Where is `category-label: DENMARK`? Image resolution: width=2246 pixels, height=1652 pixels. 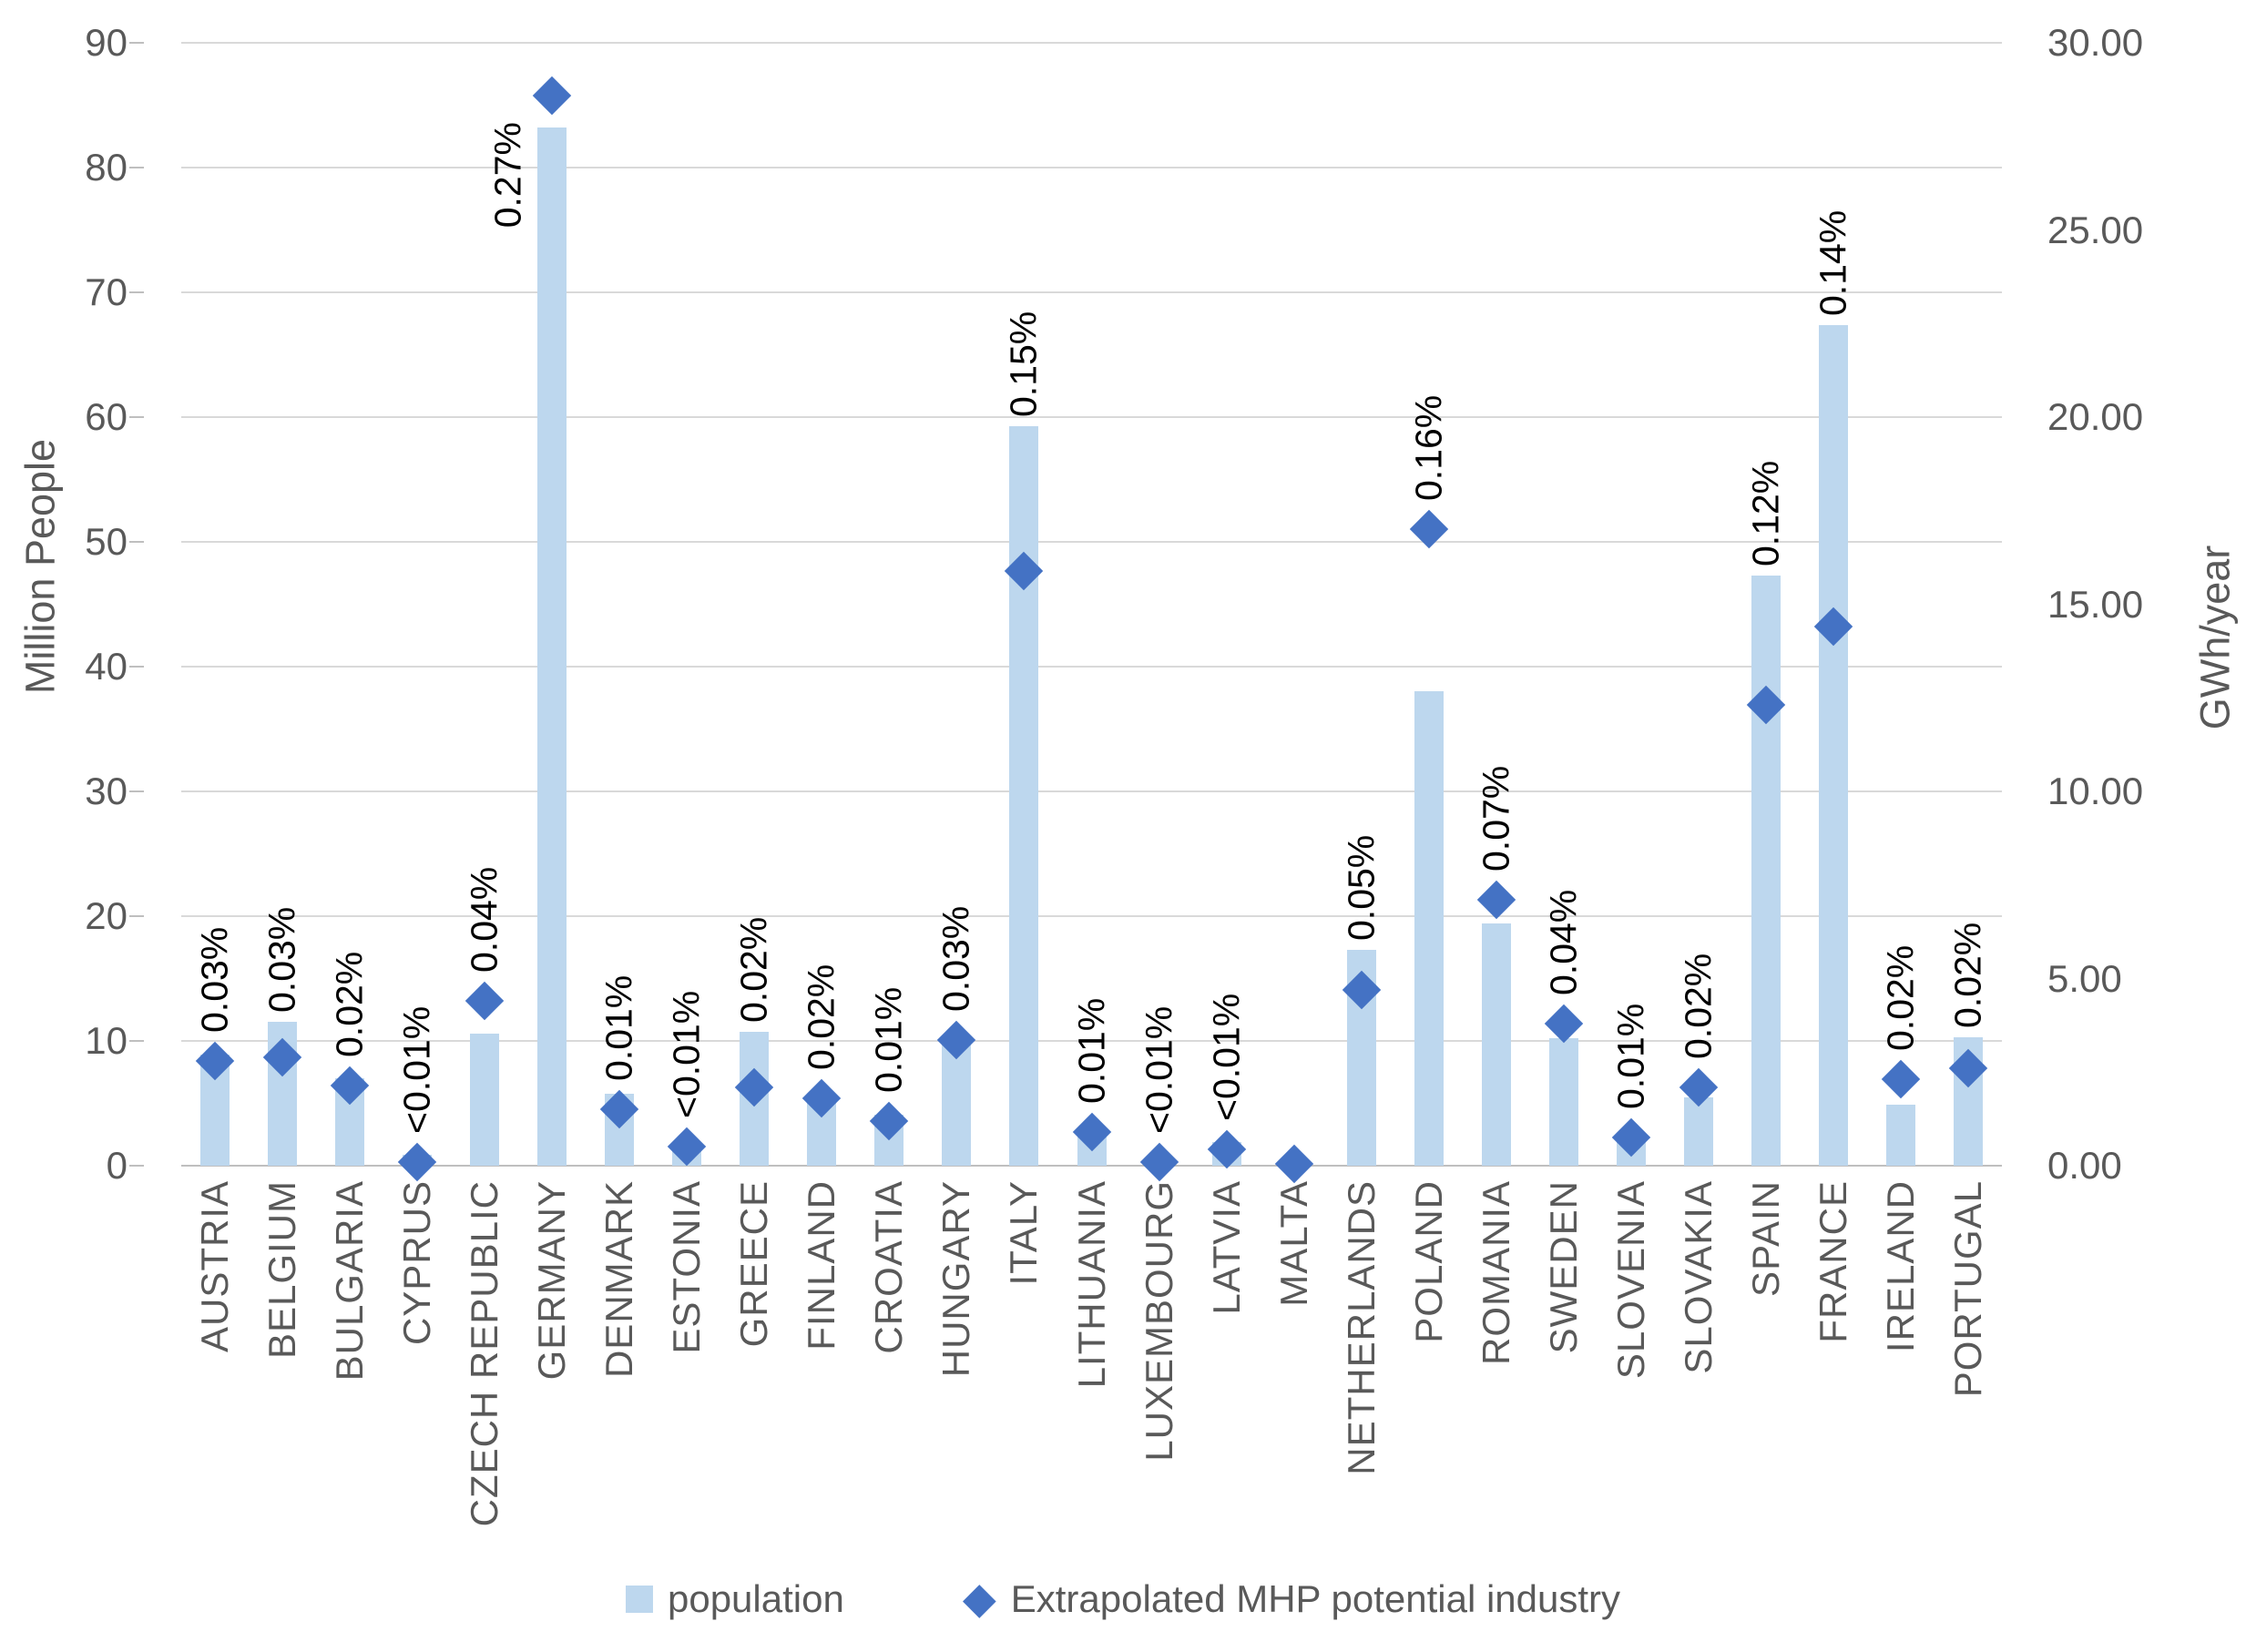 category-label: DENMARK is located at coordinates (619, 1279).